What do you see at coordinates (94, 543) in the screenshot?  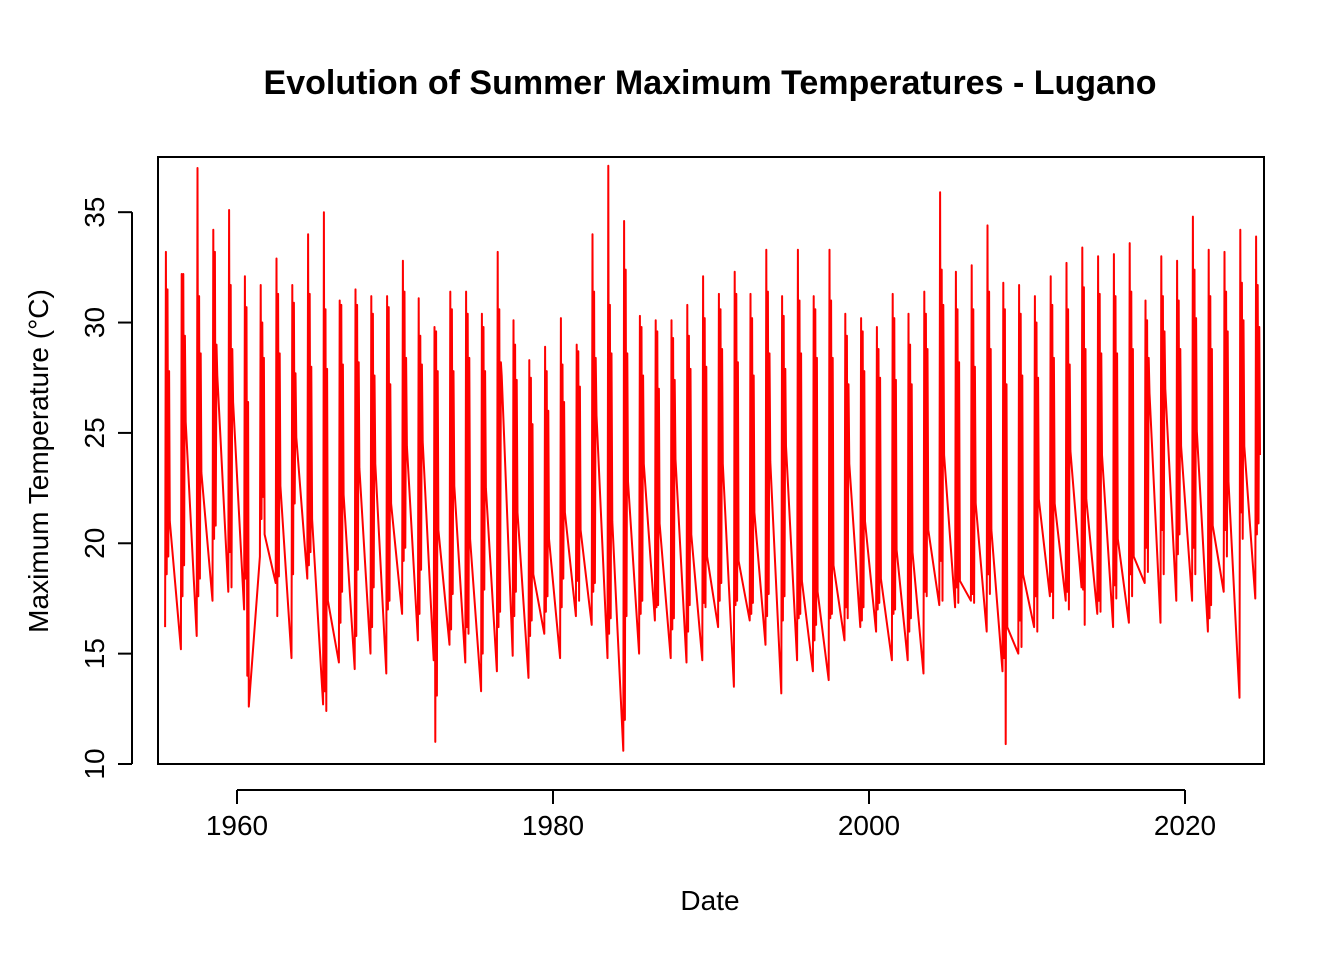 I see `y-tick-label: 20` at bounding box center [94, 543].